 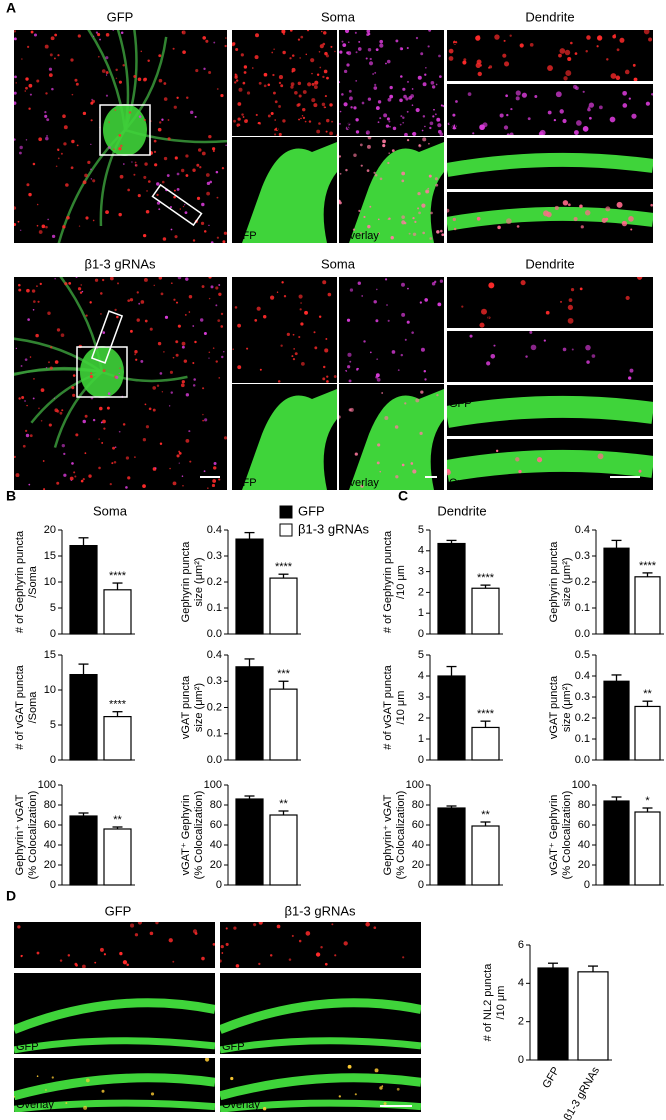 I want to click on dendrite, so click(x=320, y=1016).